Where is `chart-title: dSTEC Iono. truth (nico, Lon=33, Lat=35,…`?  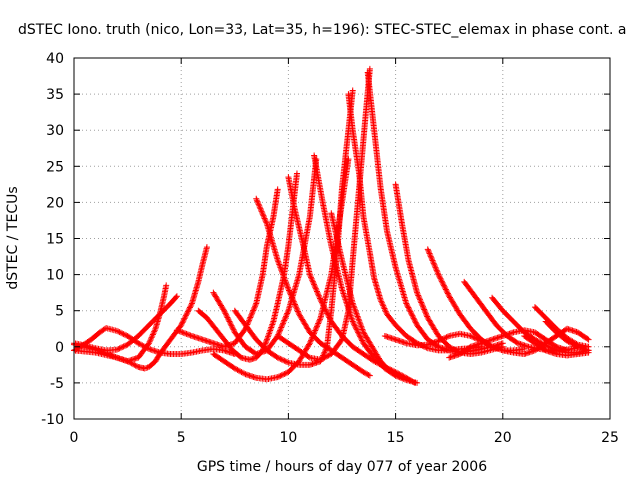
chart-title: dSTEC Iono. truth (nico, Lon=33, Lat=35,… is located at coordinates (322, 30).